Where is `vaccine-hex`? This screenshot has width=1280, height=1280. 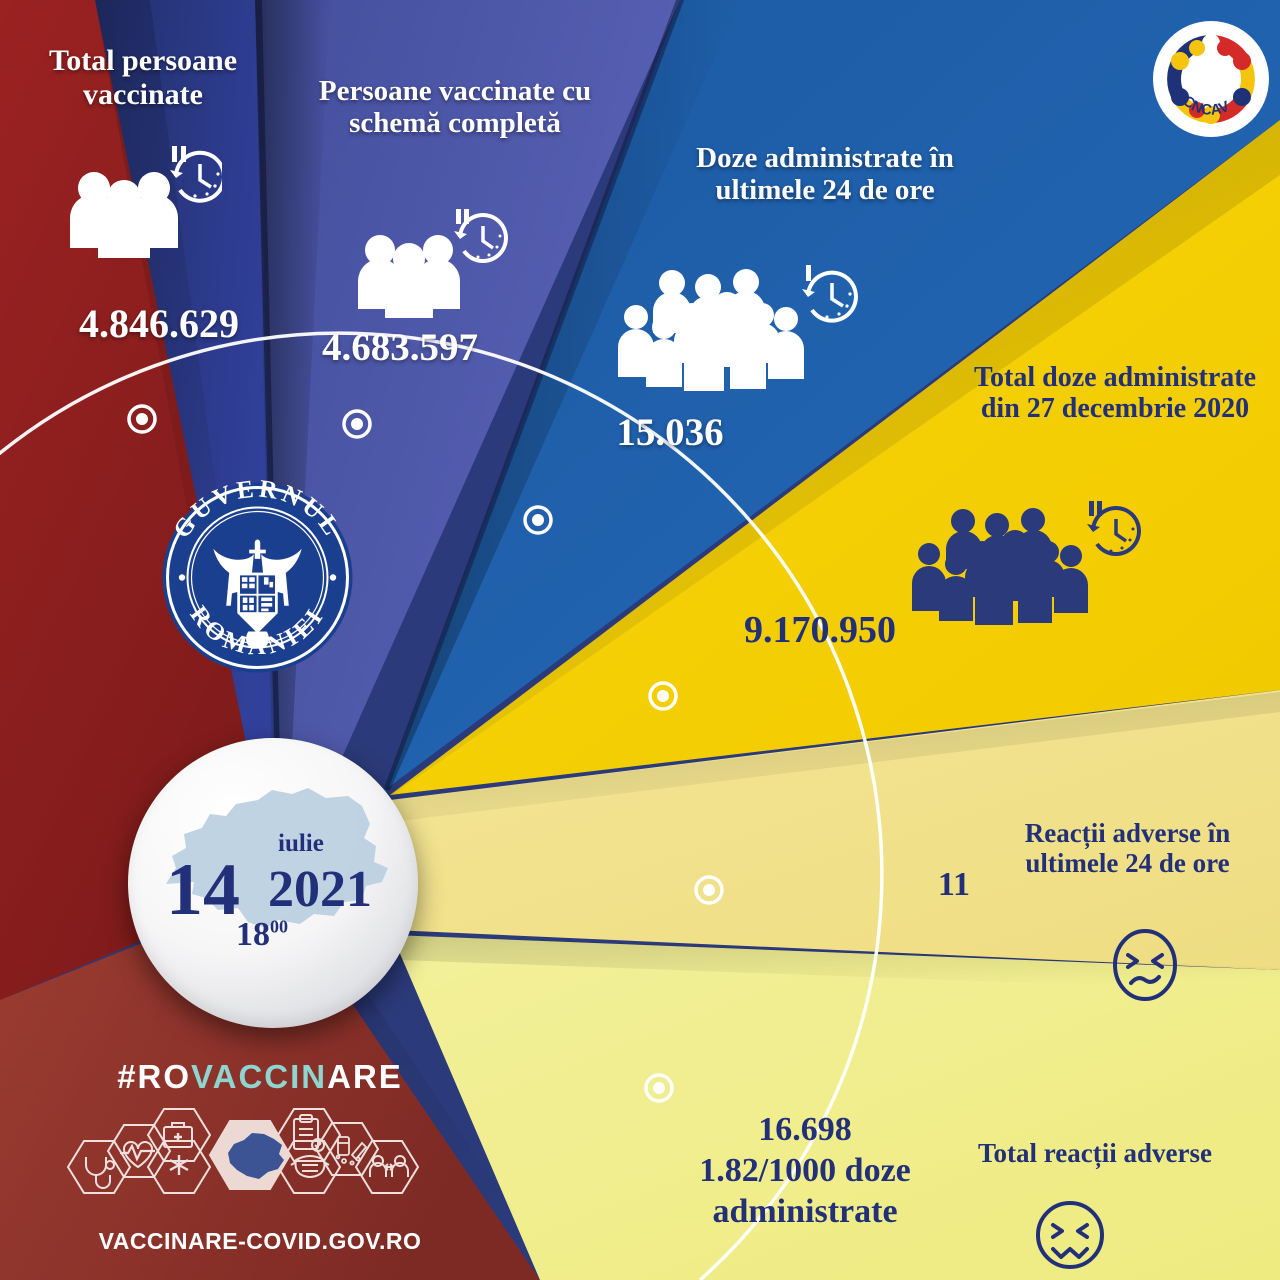 vaccine-hex is located at coordinates (347, 1149).